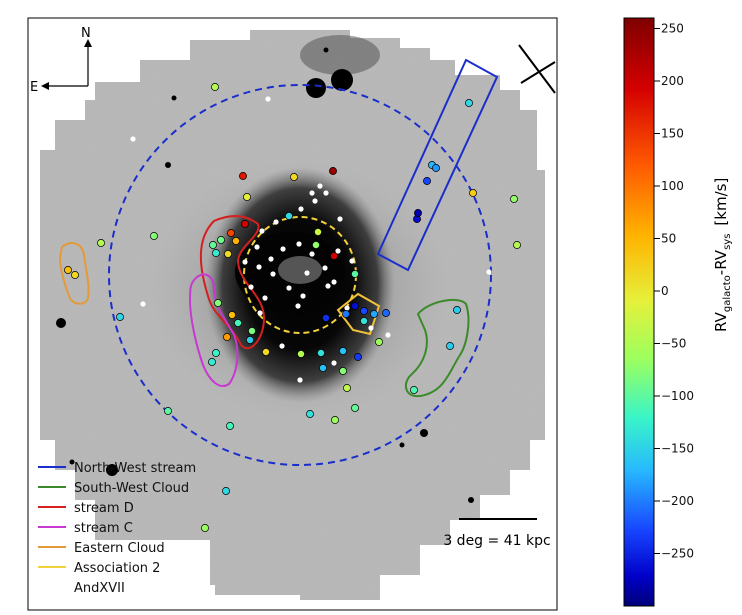  What do you see at coordinates (34, 87) in the screenshot?
I see `east-label: E` at bounding box center [34, 87].